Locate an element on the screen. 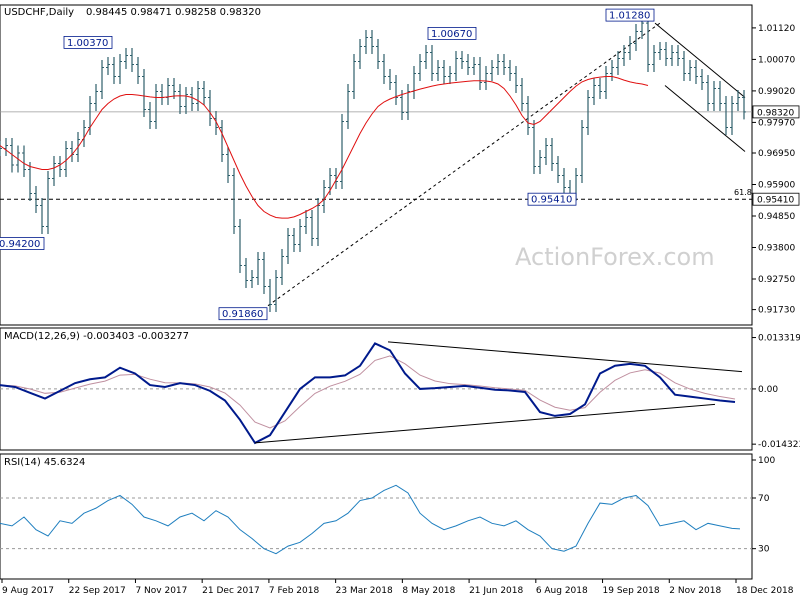 This screenshot has height=600, width=800. fib-level-axis-label: 0.95410 is located at coordinates (775, 201).